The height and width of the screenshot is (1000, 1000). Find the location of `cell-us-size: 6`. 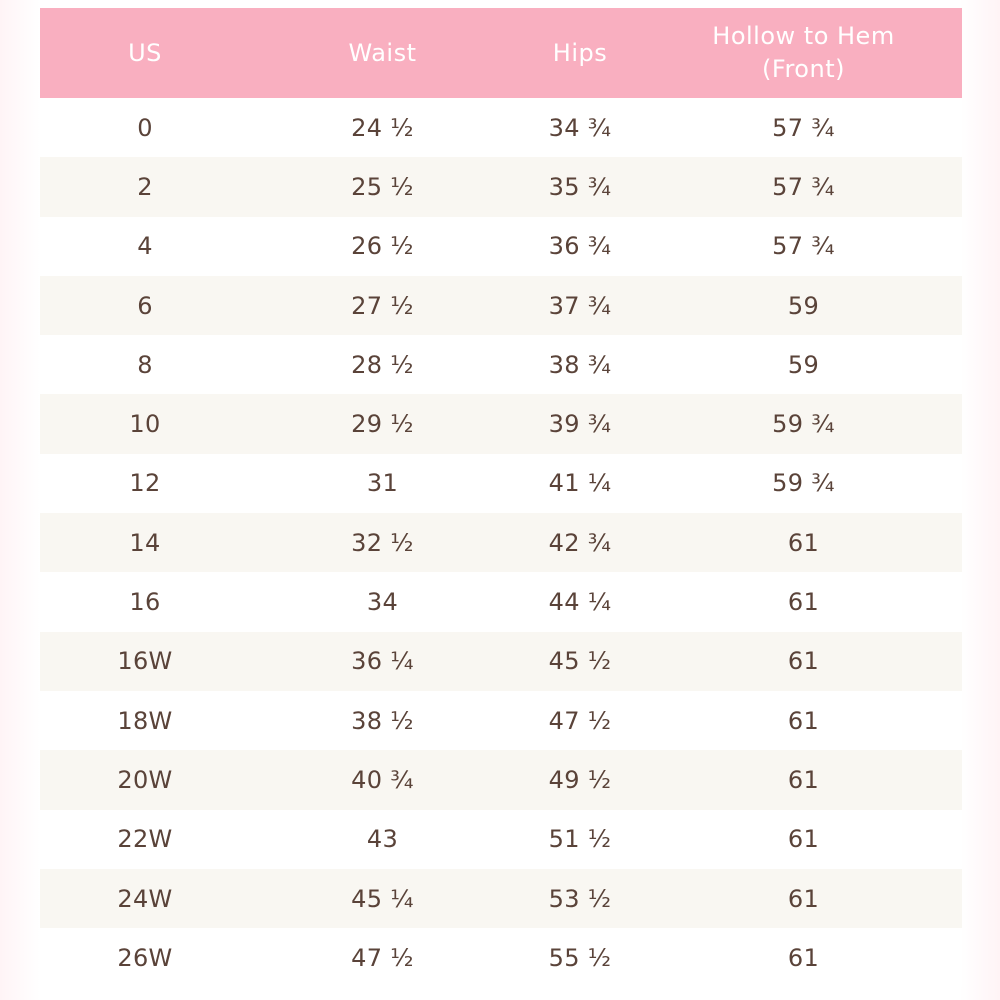

cell-us-size: 6 is located at coordinates (145, 305).